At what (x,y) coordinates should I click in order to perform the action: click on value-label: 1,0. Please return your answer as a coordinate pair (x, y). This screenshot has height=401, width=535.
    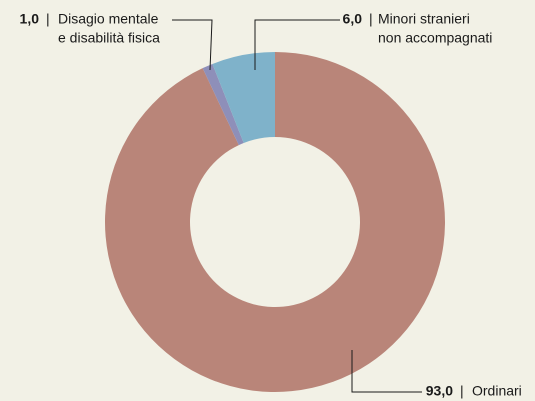
    Looking at the image, I should click on (30, 19).